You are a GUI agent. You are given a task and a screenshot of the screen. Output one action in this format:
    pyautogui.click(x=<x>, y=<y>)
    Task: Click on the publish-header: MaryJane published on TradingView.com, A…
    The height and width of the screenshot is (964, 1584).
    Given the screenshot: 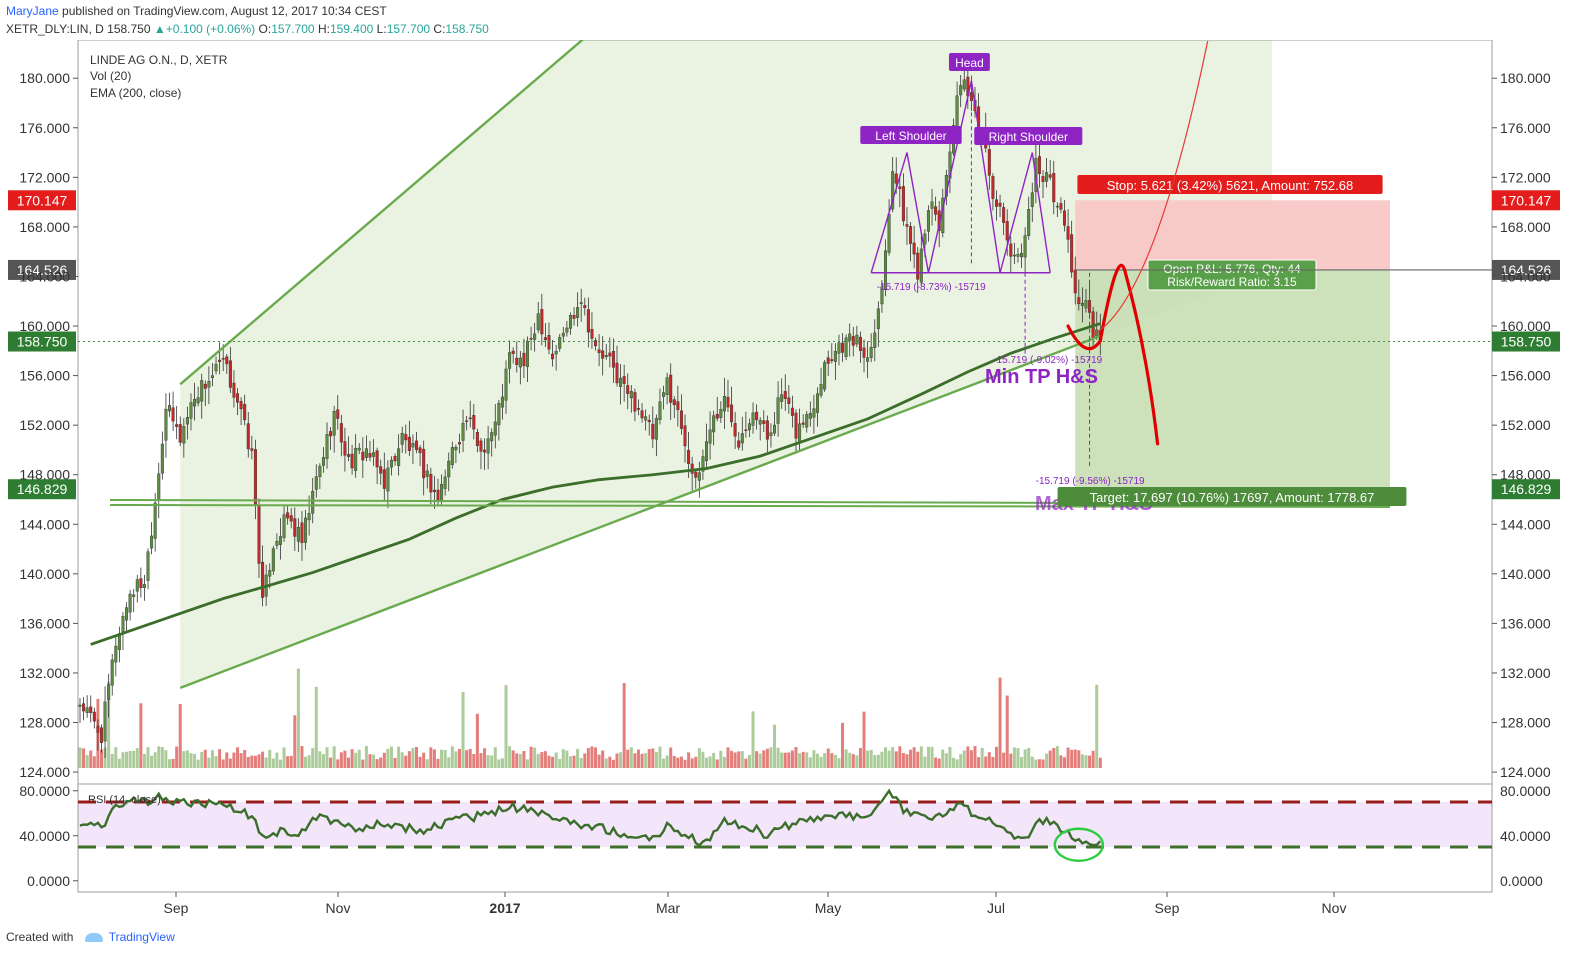 What is the action you would take?
    pyautogui.click(x=196, y=11)
    